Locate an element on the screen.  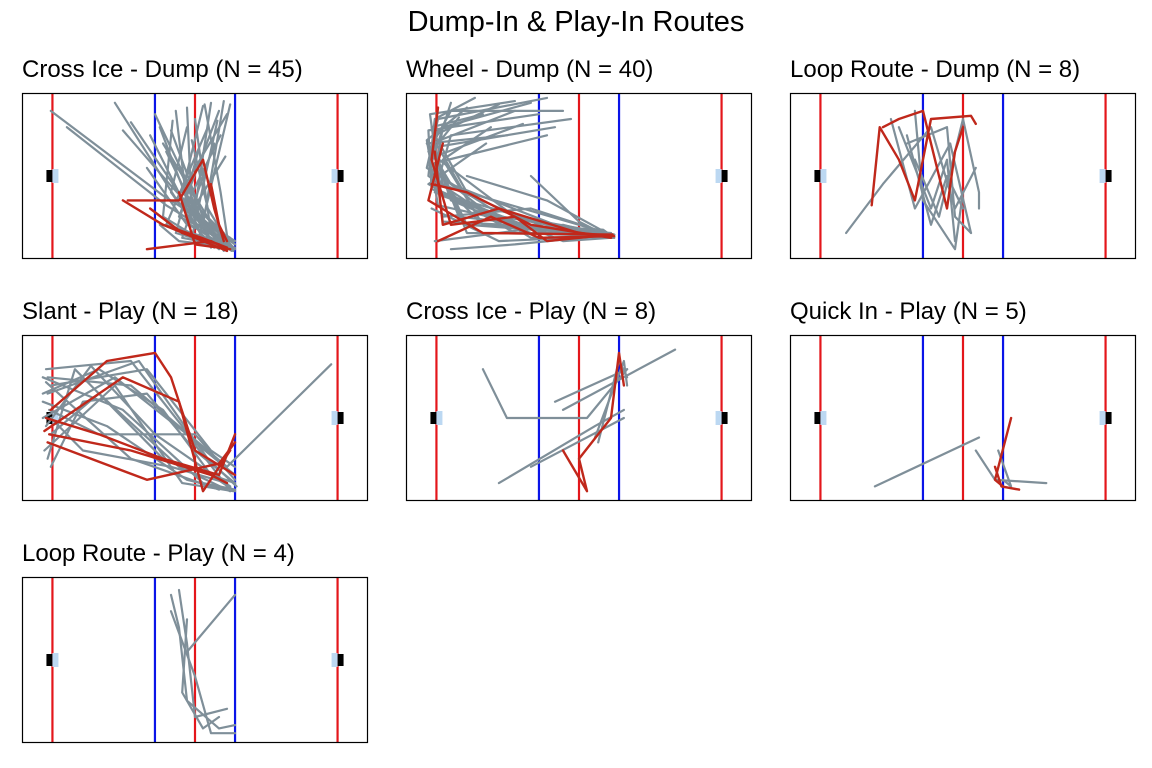
panel-title: Quick In - Play (N = 5) is located at coordinates (908, 311).